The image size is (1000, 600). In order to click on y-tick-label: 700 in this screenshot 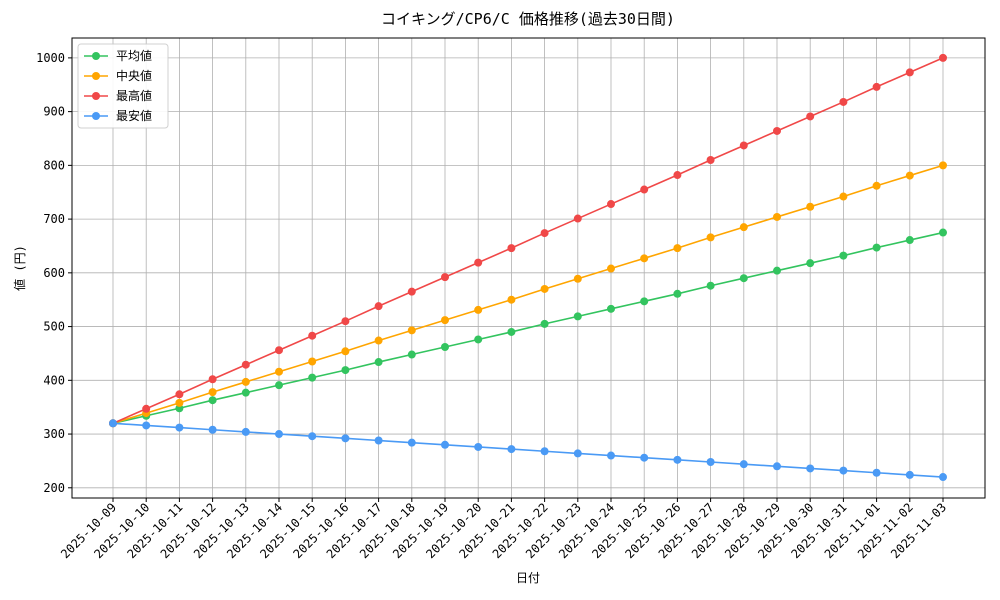, I will do `click(54, 219)`.